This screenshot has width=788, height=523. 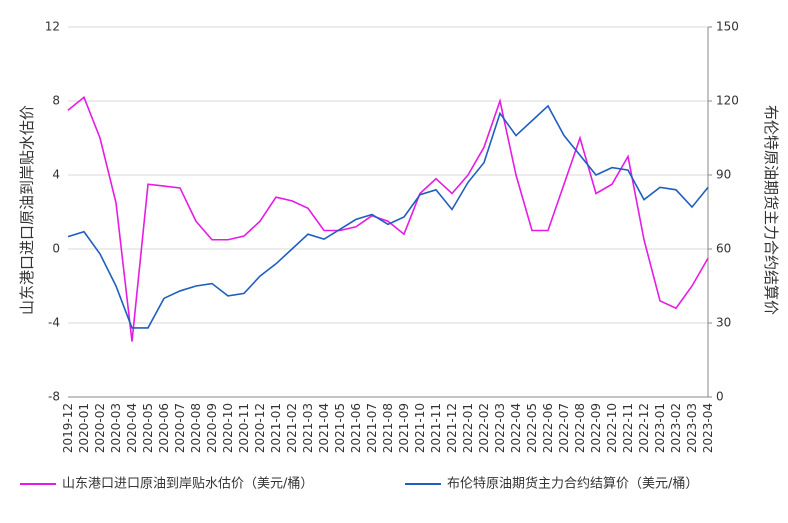 I want to click on x-tick-label: 2023-02, so click(x=676, y=428).